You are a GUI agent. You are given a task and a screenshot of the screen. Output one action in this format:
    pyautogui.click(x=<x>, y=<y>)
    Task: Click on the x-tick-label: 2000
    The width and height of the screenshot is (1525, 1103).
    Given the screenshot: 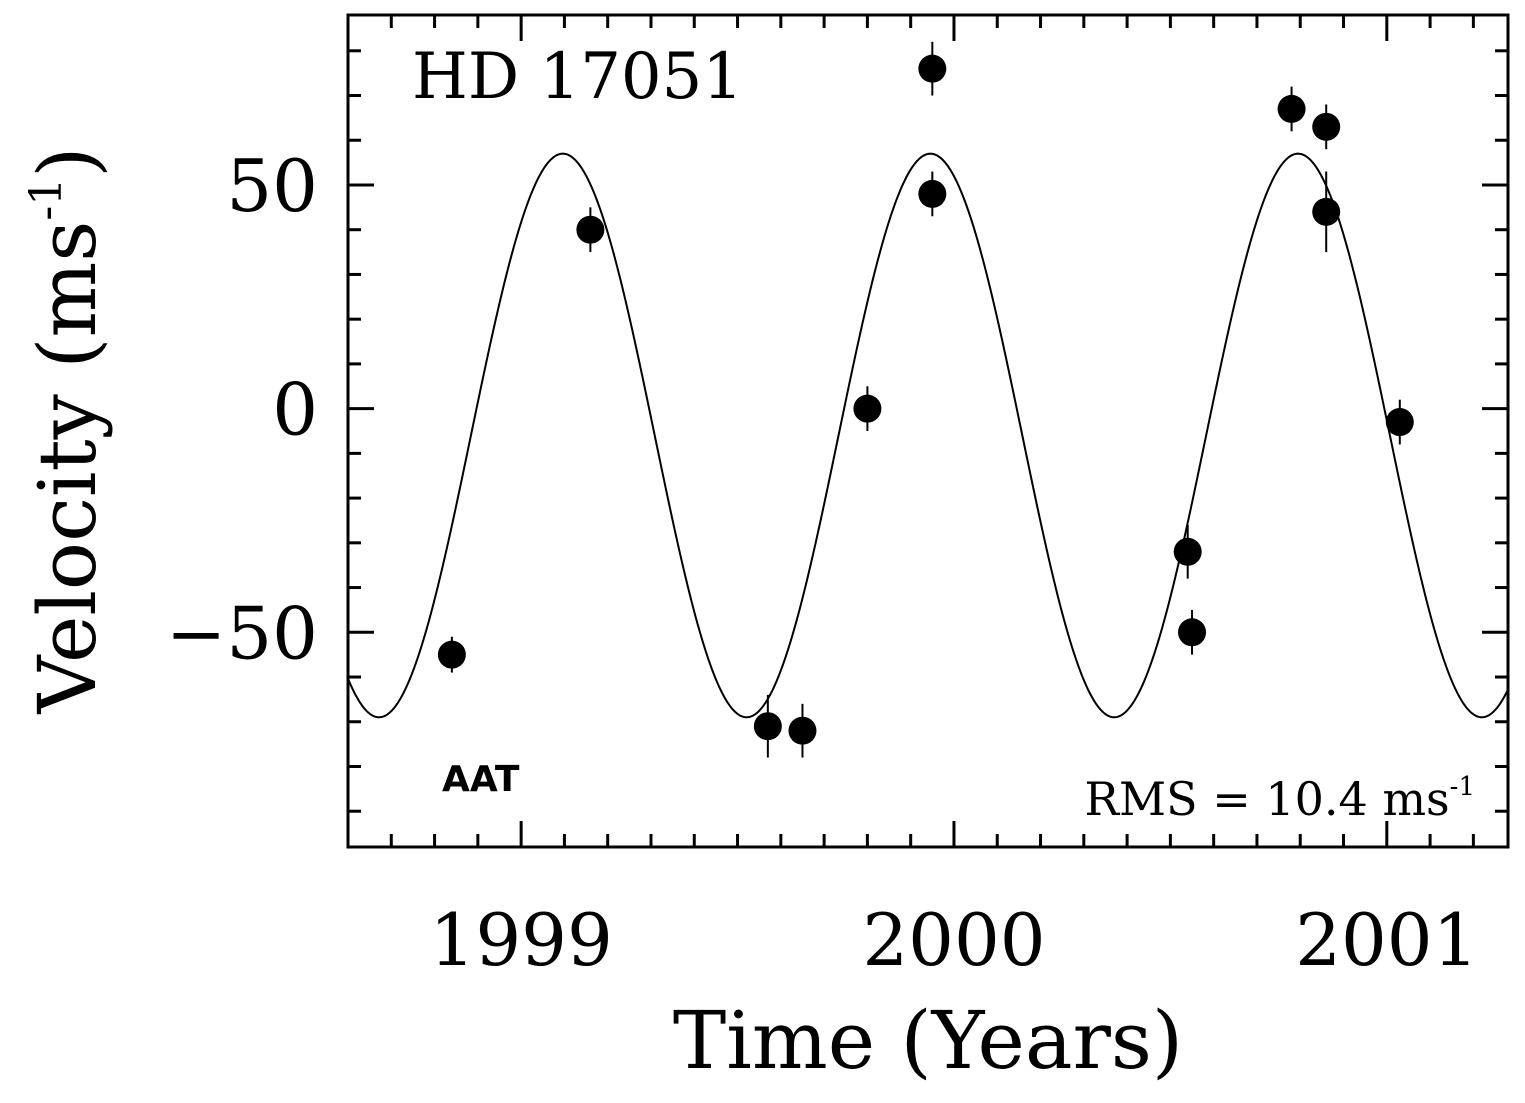 What is the action you would take?
    pyautogui.click(x=953, y=940)
    